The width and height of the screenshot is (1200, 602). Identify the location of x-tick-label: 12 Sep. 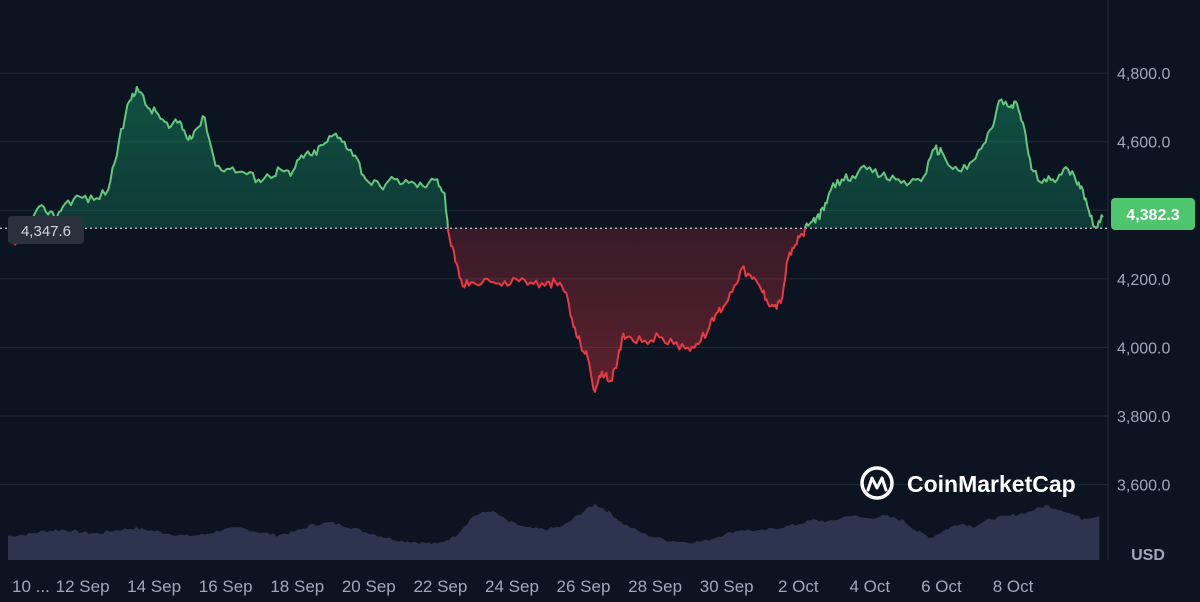
(83, 586).